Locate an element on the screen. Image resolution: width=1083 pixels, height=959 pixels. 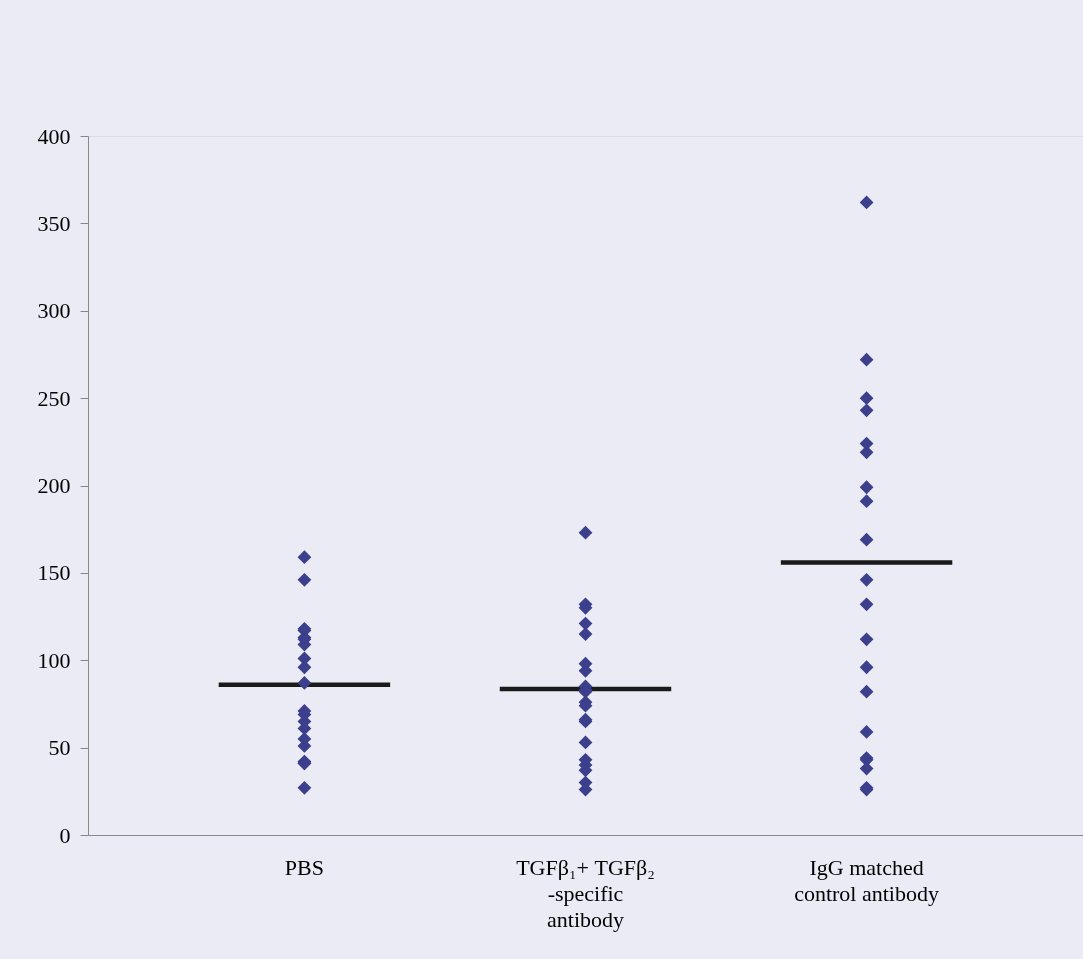
y-tick-label: 50 is located at coordinates (59, 748).